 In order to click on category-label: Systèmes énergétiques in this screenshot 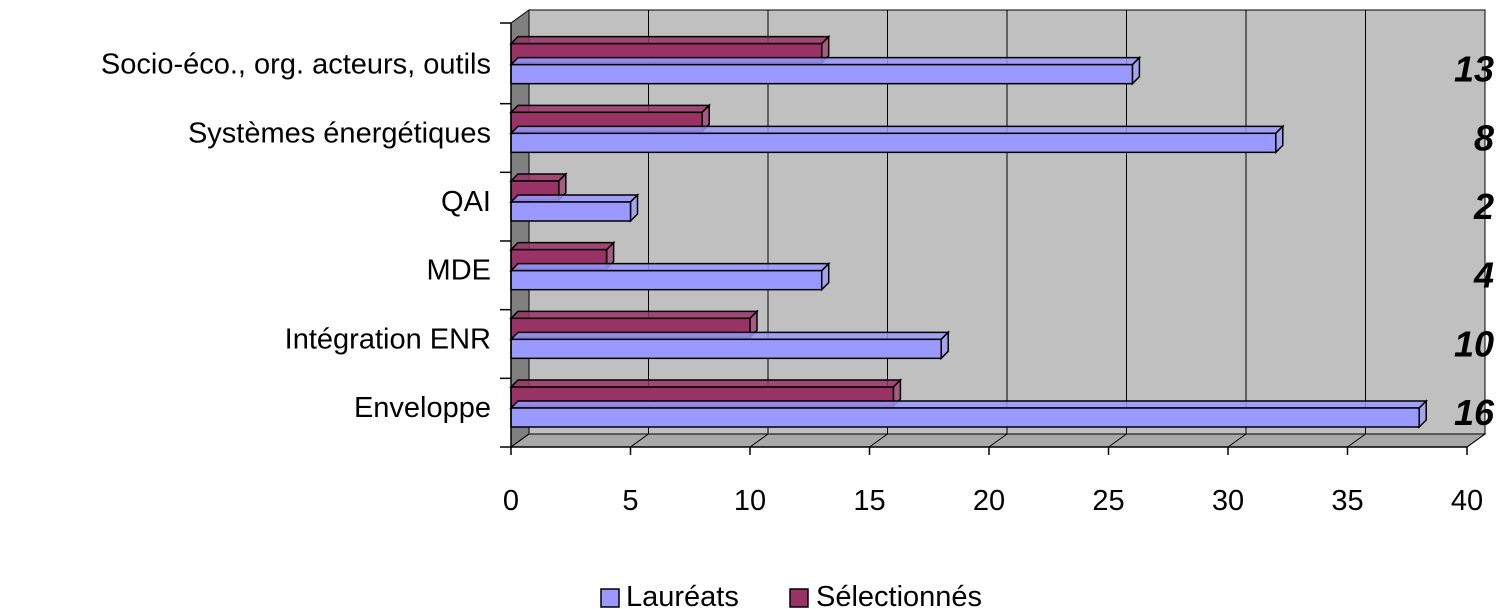, I will do `click(339, 133)`.